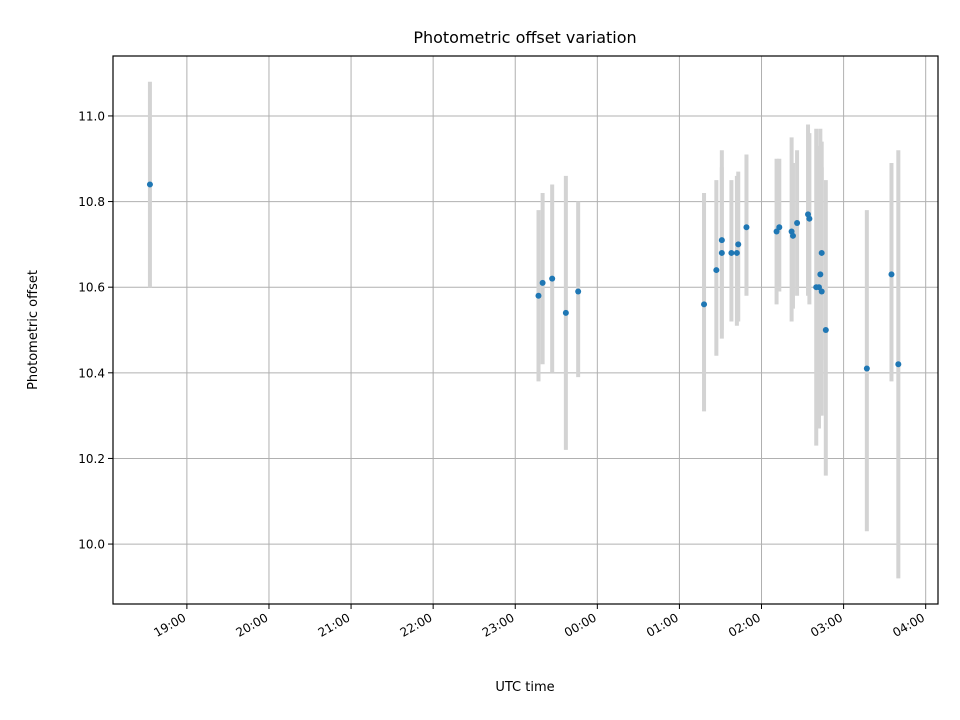 The height and width of the screenshot is (720, 960). Describe the element at coordinates (91, 459) in the screenshot. I see `y-tick-label: 10.2` at that location.